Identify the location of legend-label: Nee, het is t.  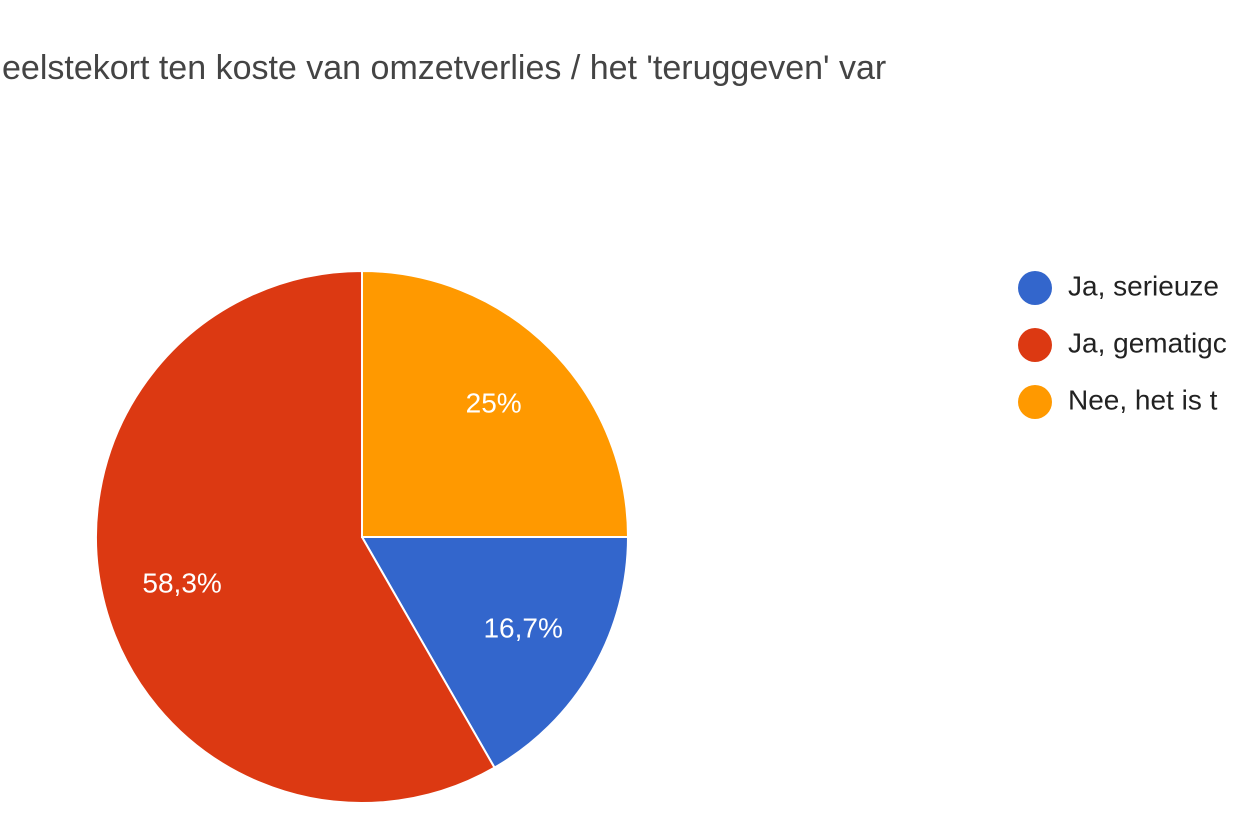
(1143, 399).